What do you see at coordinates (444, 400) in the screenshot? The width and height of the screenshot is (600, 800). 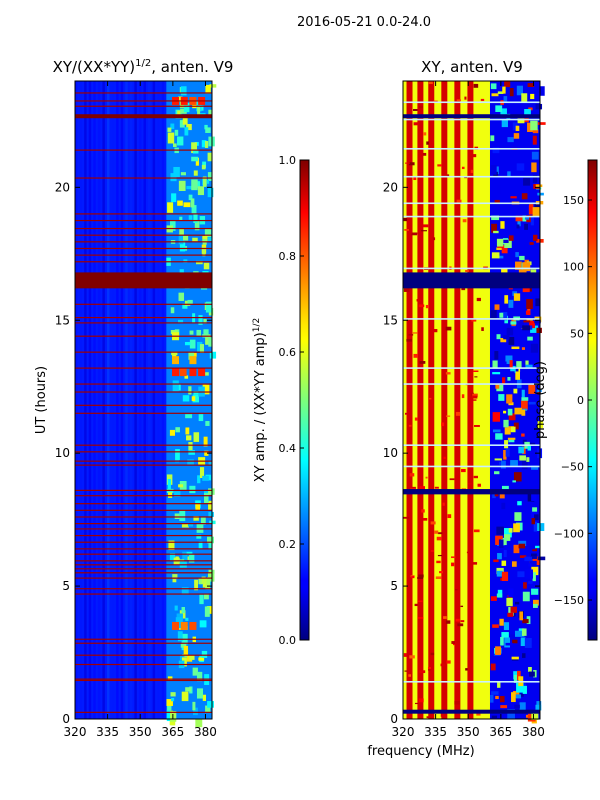 I see `phase-stripe` at bounding box center [444, 400].